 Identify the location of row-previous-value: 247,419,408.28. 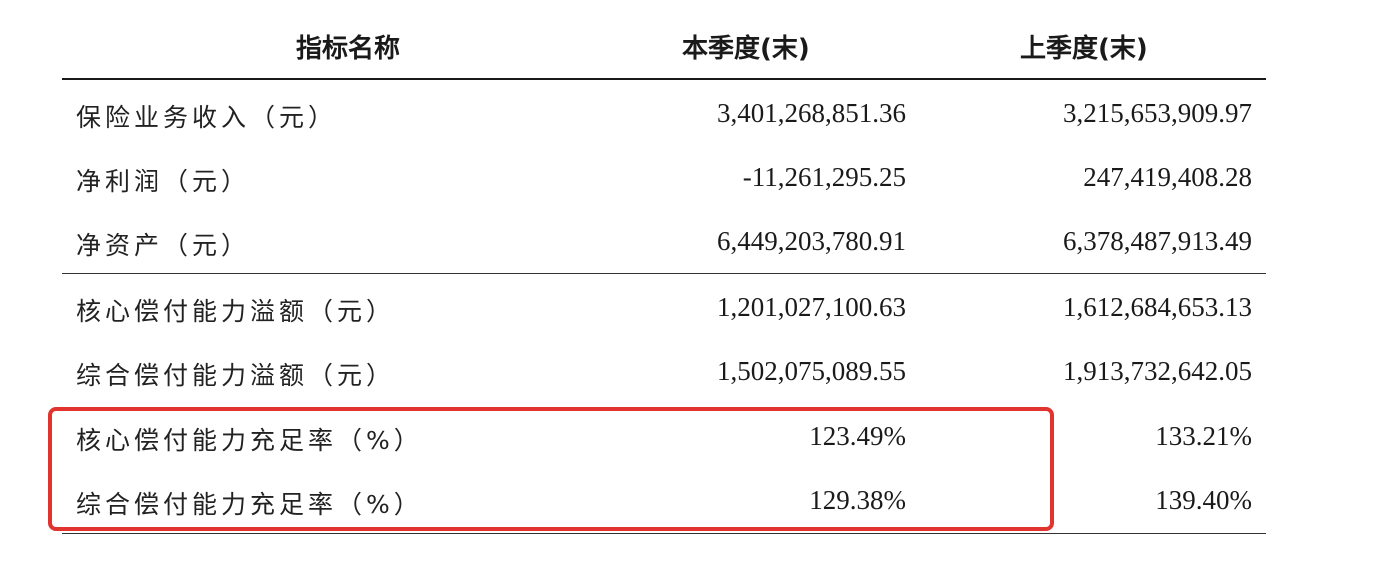
(1167, 177).